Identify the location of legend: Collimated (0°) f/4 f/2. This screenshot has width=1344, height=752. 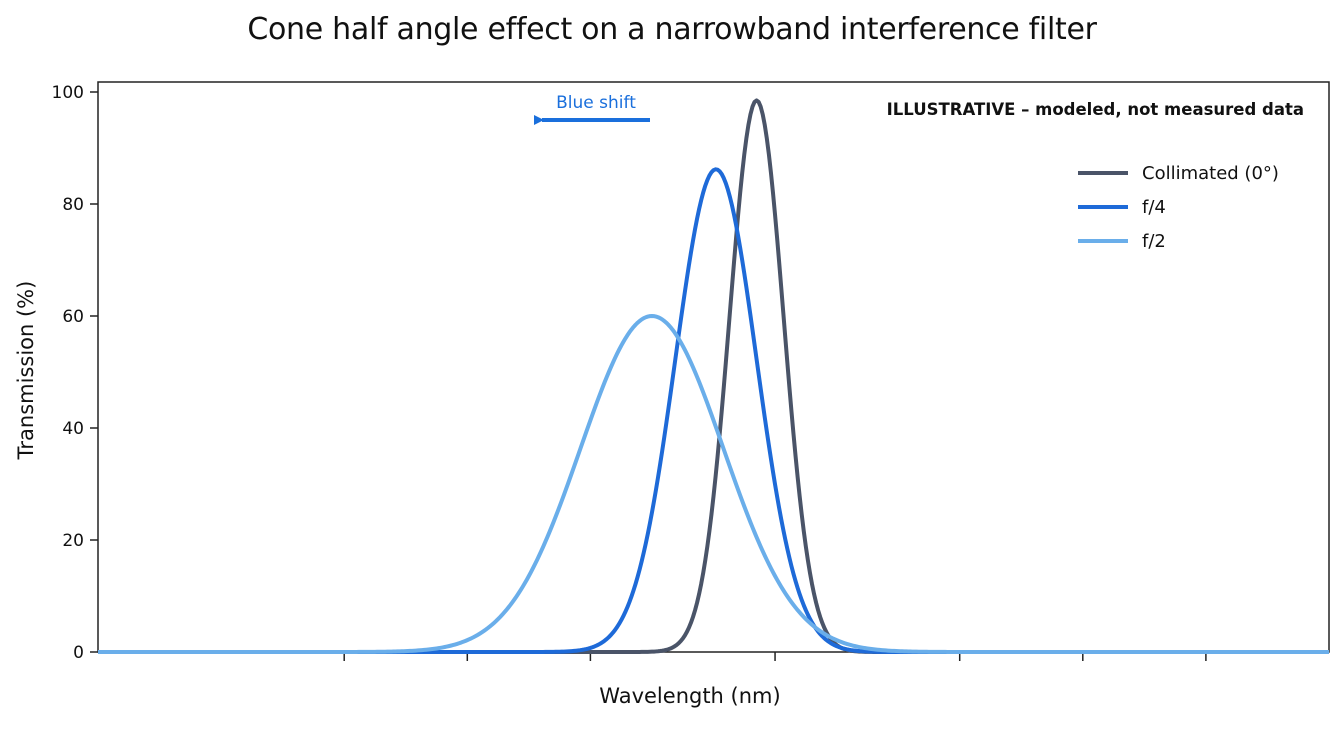
(1178, 207).